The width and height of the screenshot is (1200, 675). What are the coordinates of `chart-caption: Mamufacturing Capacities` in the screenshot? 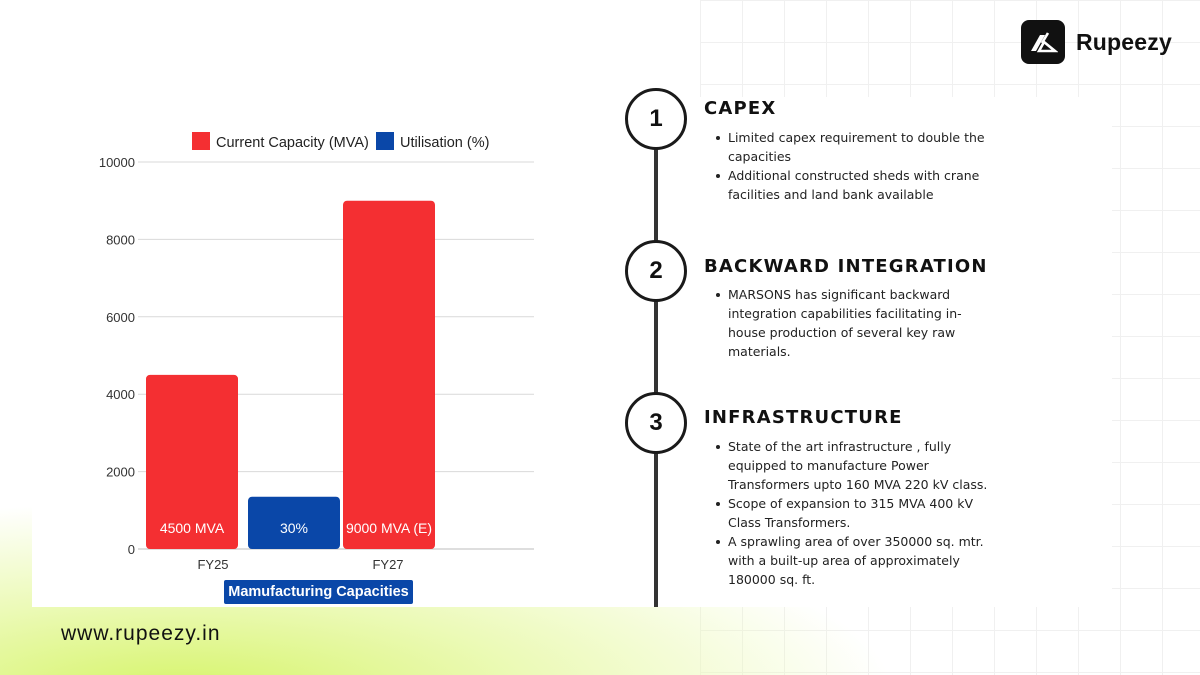 It's located at (318, 592).